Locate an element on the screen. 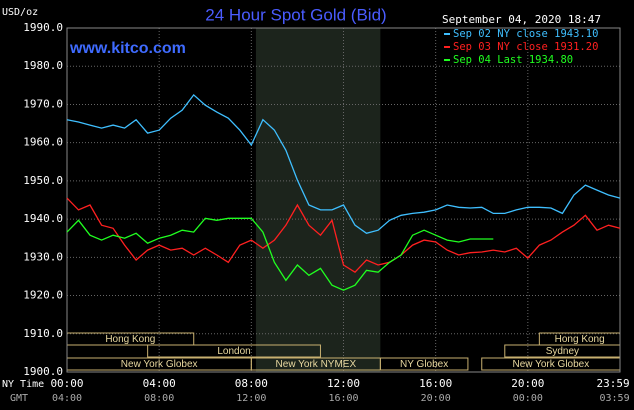  x-tick-label: 08:00 is located at coordinates (251, 383).